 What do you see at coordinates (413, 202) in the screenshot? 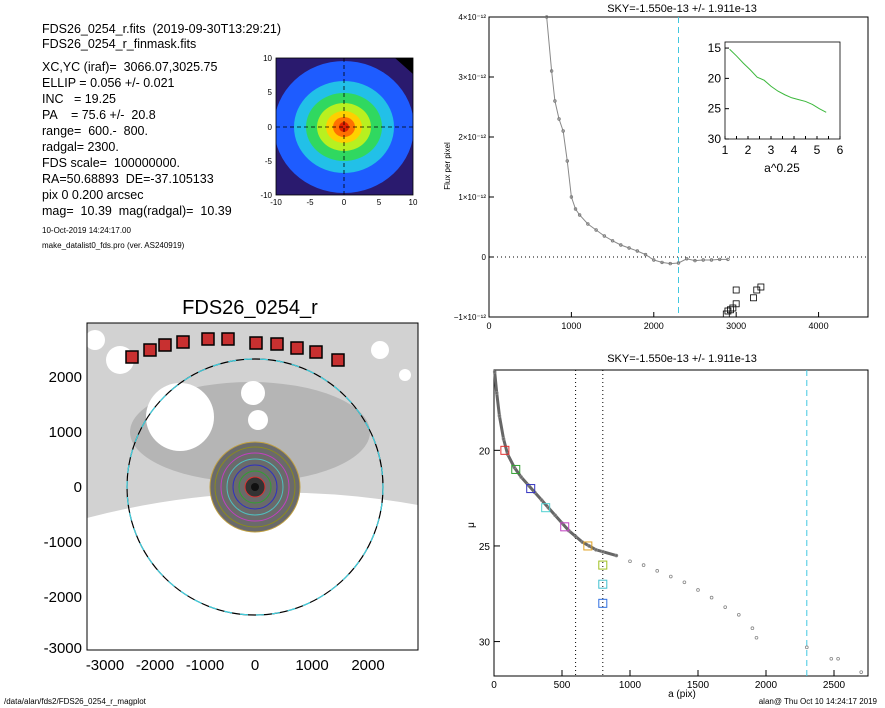
I see `contour-xtick: 10` at bounding box center [413, 202].